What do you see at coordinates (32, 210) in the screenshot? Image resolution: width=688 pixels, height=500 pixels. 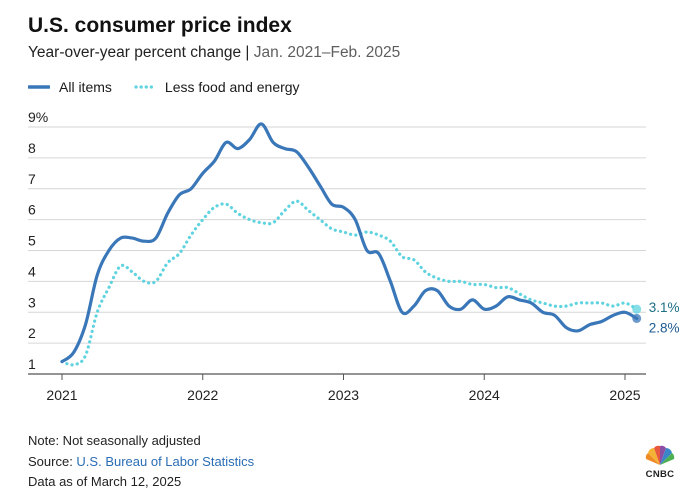 I see `y-tick-label: 6` at bounding box center [32, 210].